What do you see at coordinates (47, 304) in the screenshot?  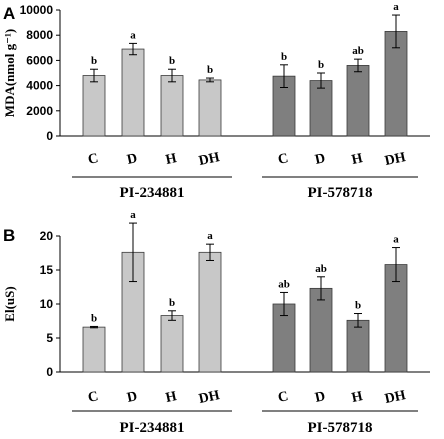 I see `y-tick-label: 10` at bounding box center [47, 304].